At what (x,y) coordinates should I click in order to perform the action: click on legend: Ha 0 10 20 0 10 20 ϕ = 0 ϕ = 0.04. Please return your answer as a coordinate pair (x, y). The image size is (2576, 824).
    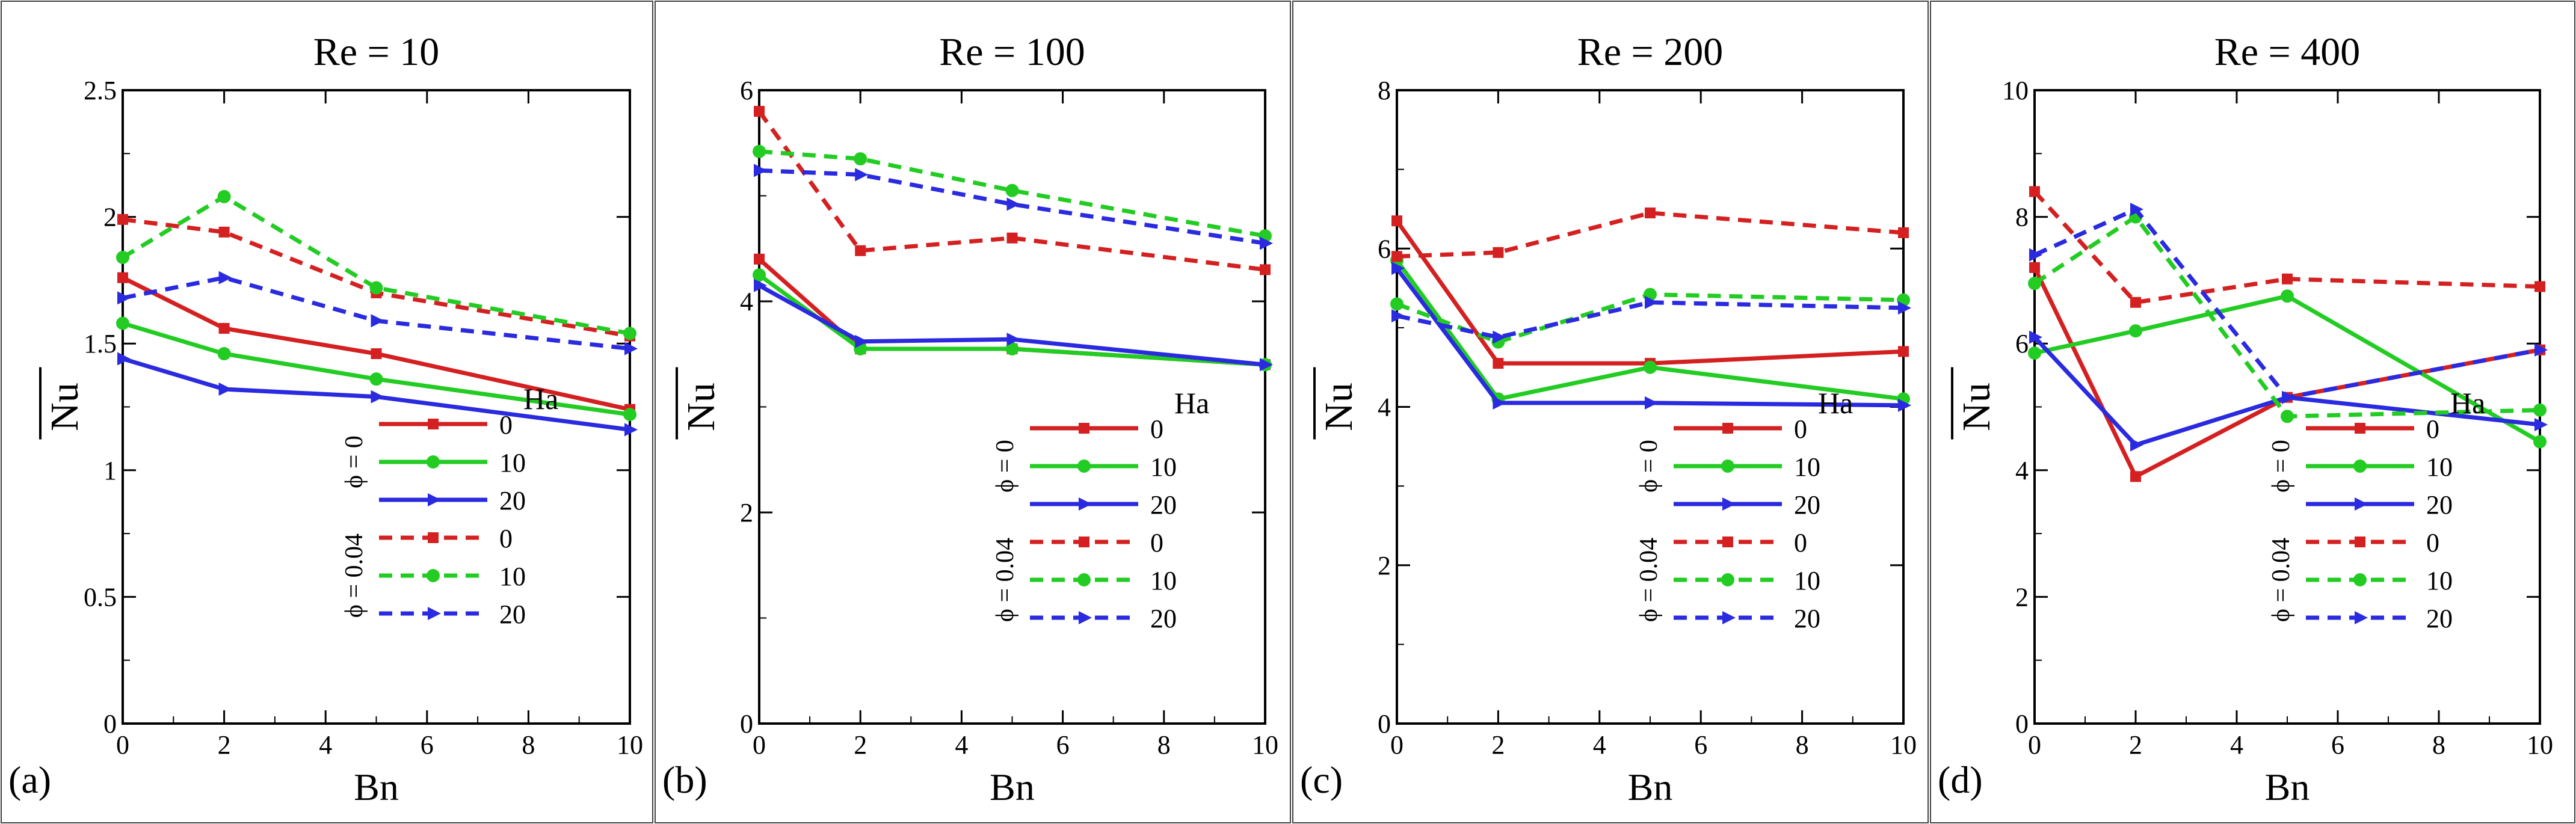
    Looking at the image, I should click on (449, 506).